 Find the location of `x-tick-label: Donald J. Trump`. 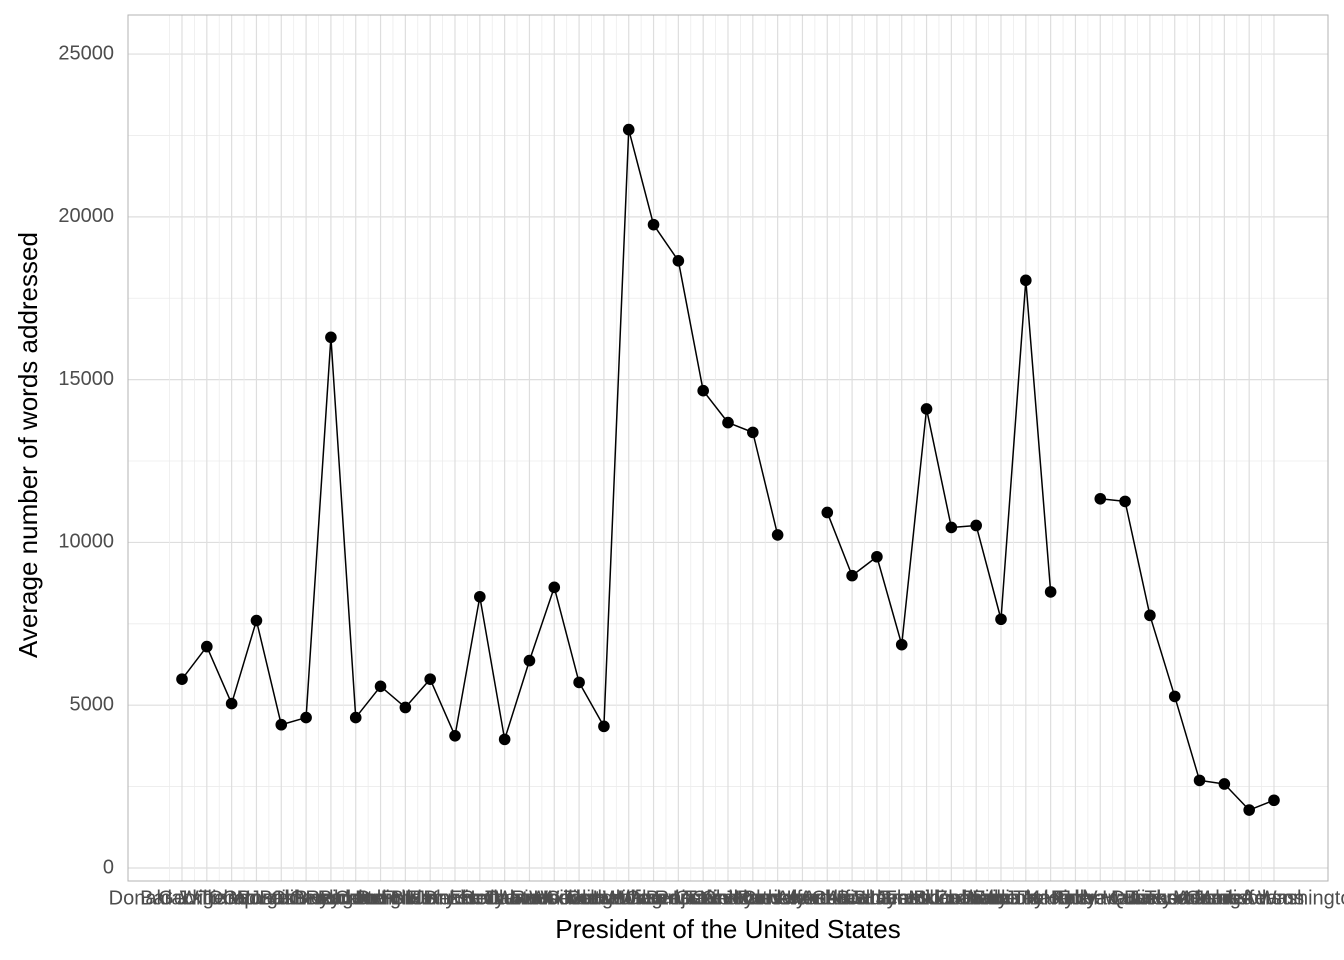

x-tick-label: Donald J. Trump is located at coordinates (182, 898).